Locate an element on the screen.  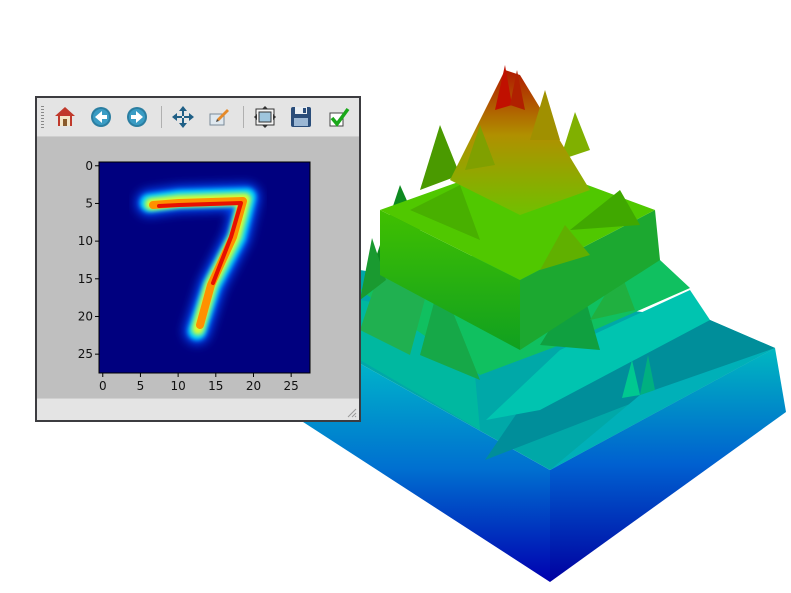
surface-peak is located at coordinates (520, 140).